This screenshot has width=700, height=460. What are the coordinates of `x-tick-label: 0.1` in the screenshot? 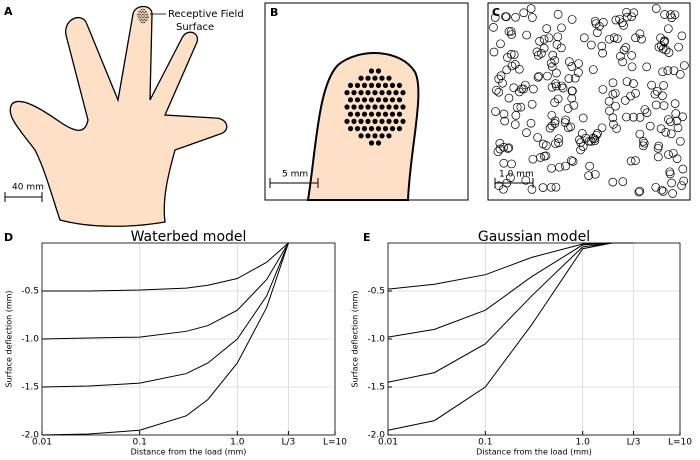 It's located at (140, 443).